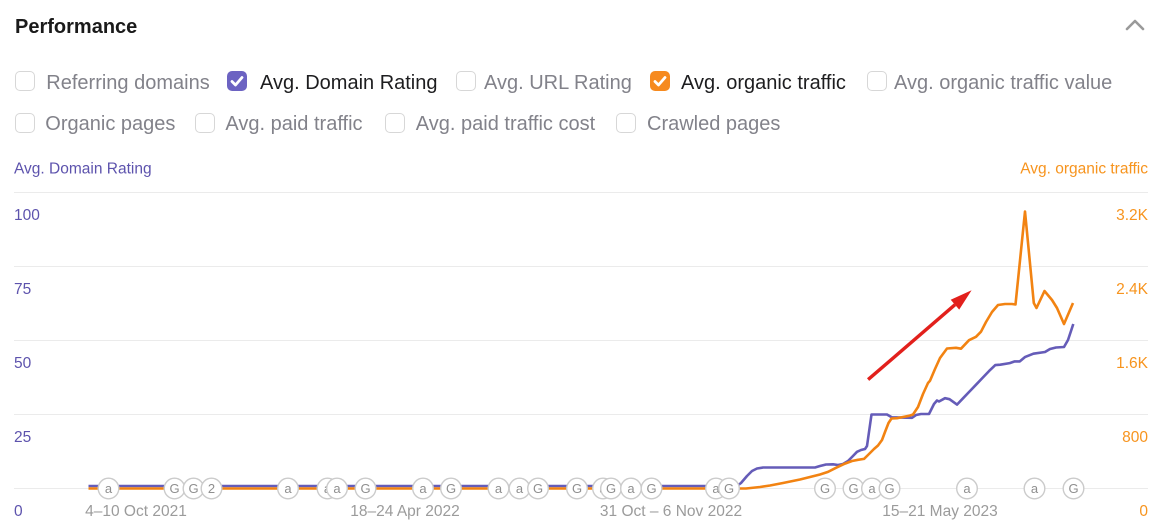 Image resolution: width=1166 pixels, height=531 pixels. What do you see at coordinates (27, 215) in the screenshot?
I see `svg-text: 100` at bounding box center [27, 215].